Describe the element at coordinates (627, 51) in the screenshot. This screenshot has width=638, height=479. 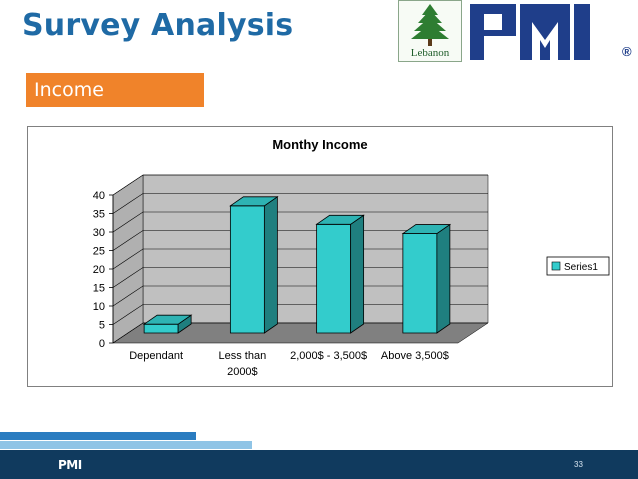
I see `registered-mark: ®` at that location.